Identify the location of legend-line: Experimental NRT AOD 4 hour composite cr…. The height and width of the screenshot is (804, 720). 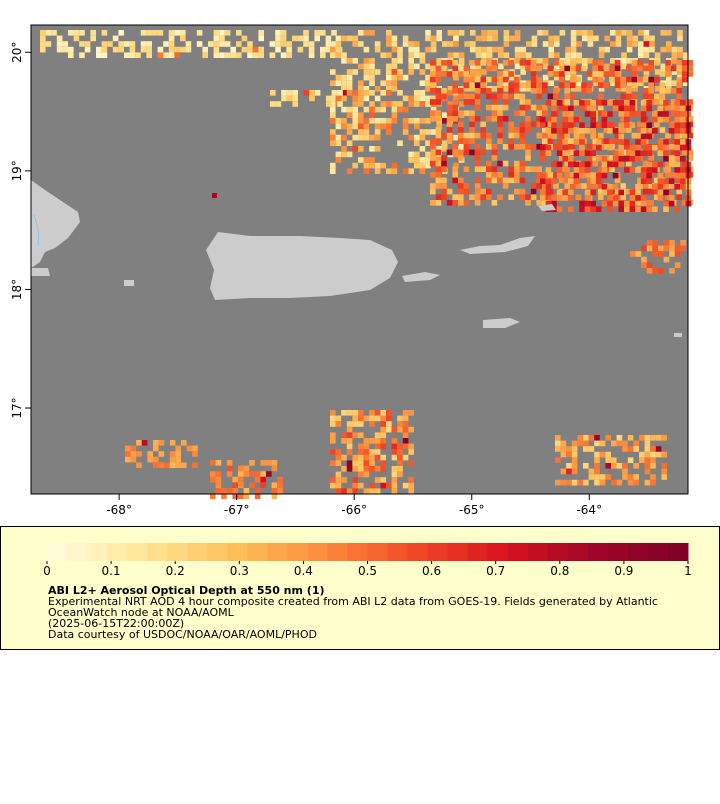
(353, 601).